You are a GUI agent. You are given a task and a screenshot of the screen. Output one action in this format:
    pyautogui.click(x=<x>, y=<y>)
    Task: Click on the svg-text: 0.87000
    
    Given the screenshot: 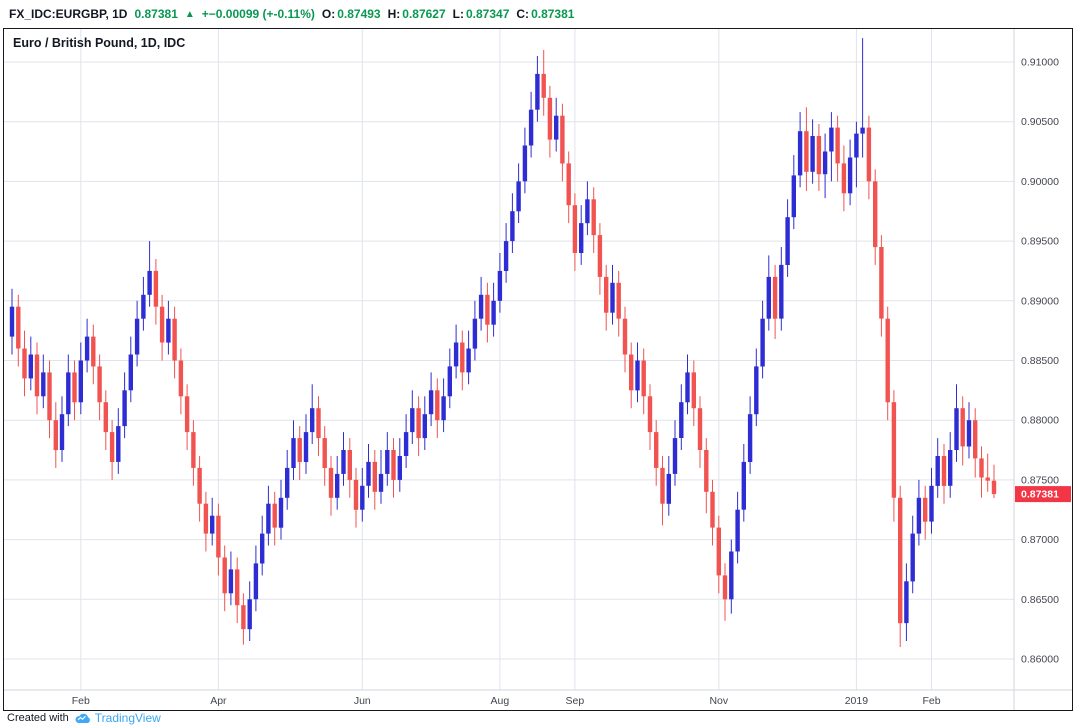 What is the action you would take?
    pyautogui.click(x=1040, y=540)
    